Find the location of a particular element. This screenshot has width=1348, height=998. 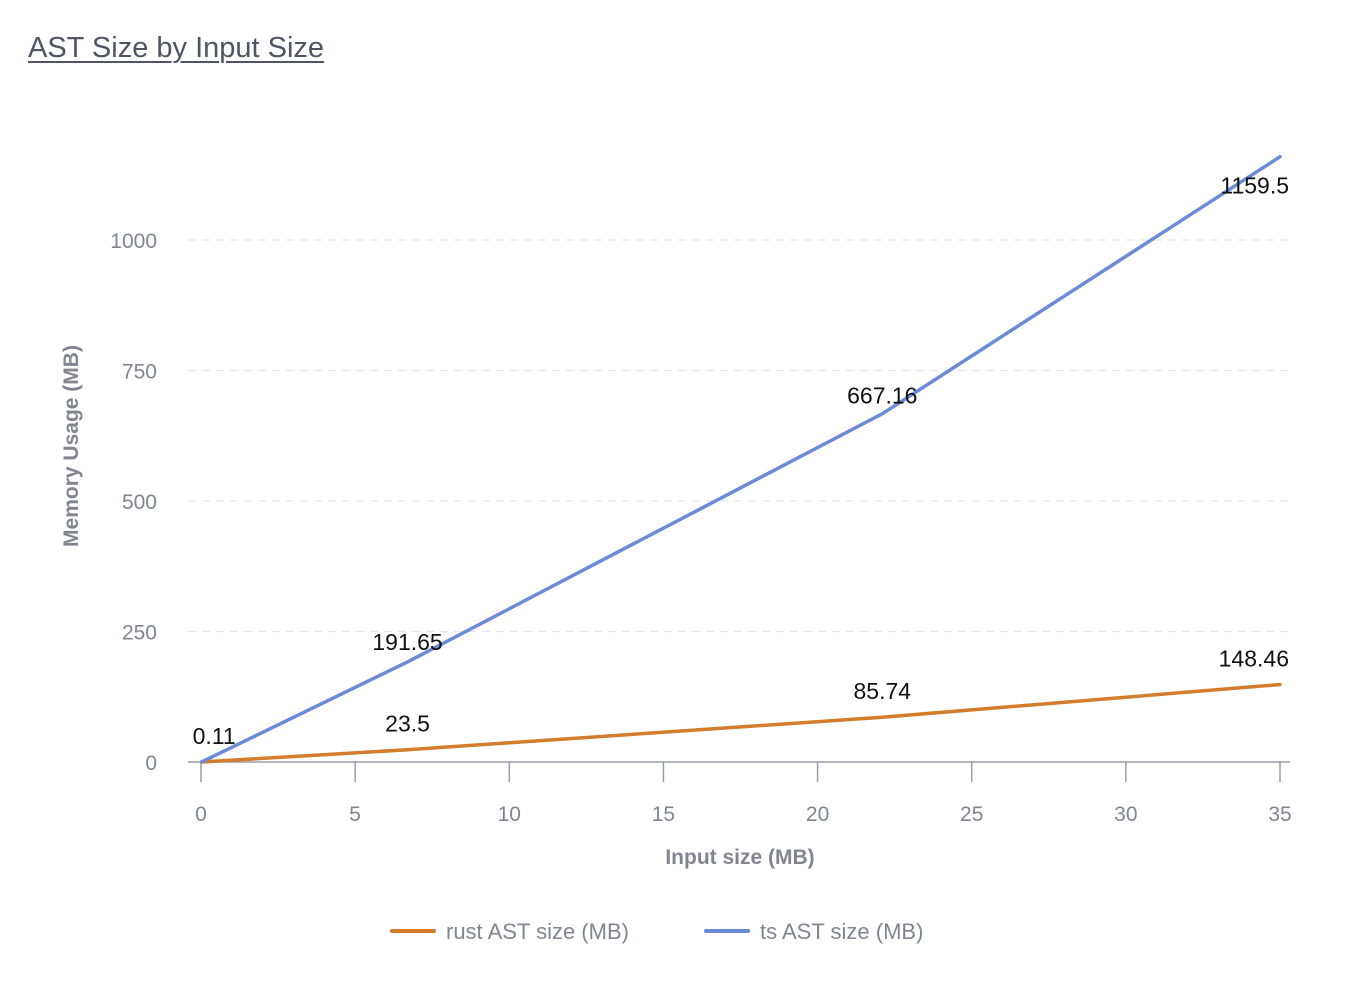

data-label: 85.74 is located at coordinates (883, 691).